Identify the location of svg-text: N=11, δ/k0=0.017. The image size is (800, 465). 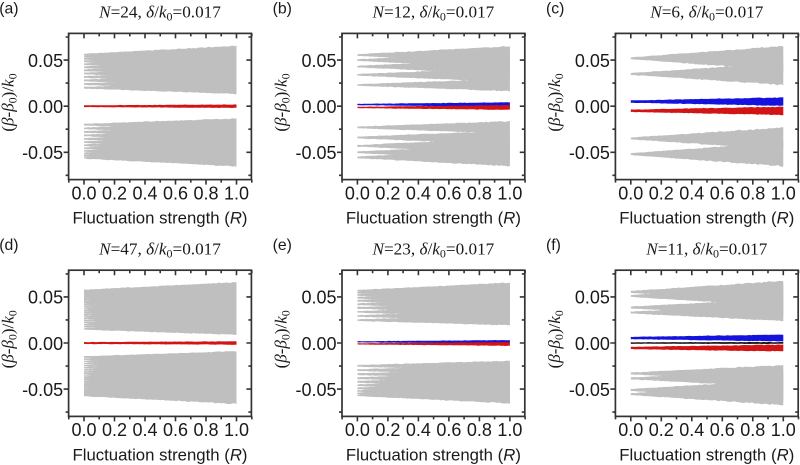
(706, 249).